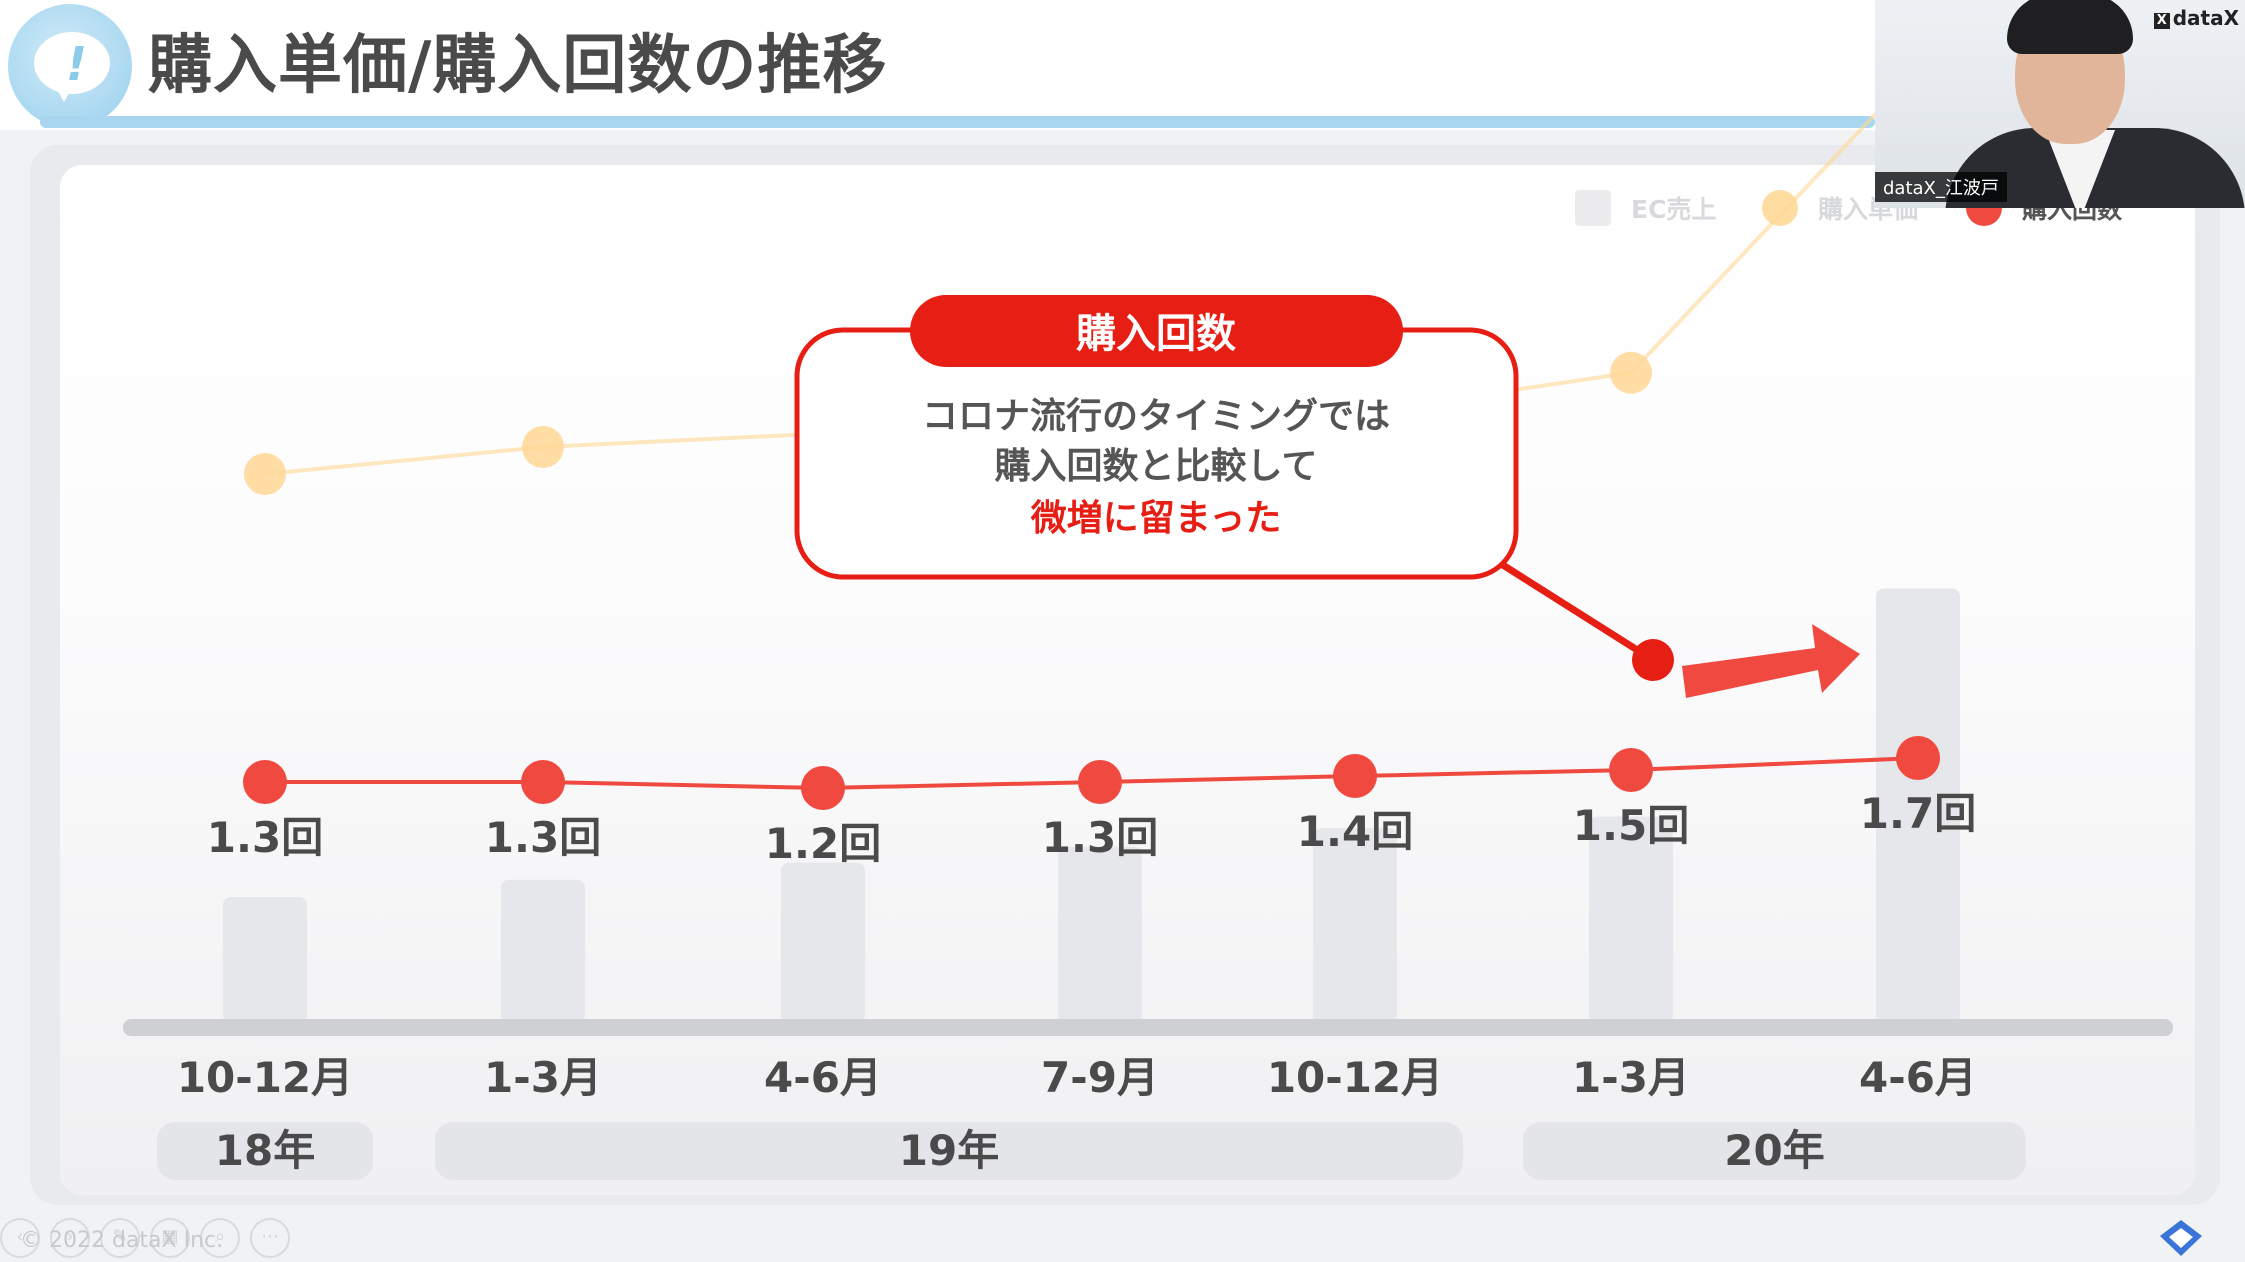 The width and height of the screenshot is (2245, 1262). I want to click on legend-swatch-price, so click(1780, 208).